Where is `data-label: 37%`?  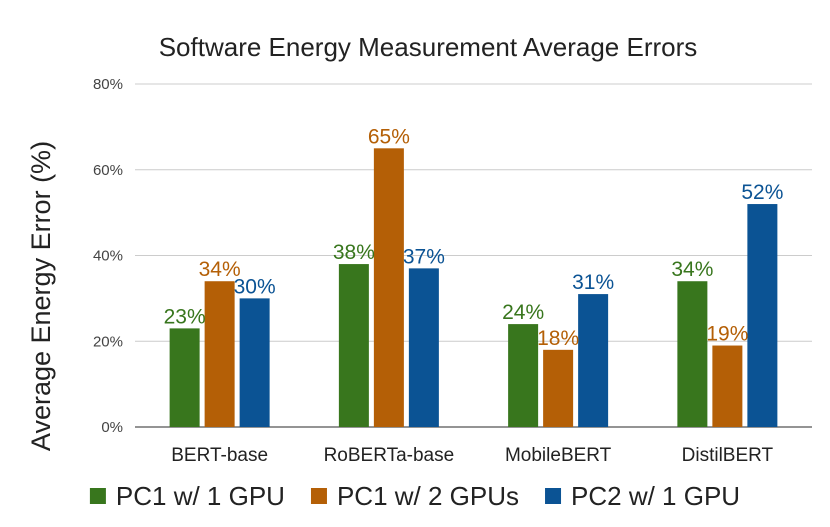
data-label: 37% is located at coordinates (424, 256).